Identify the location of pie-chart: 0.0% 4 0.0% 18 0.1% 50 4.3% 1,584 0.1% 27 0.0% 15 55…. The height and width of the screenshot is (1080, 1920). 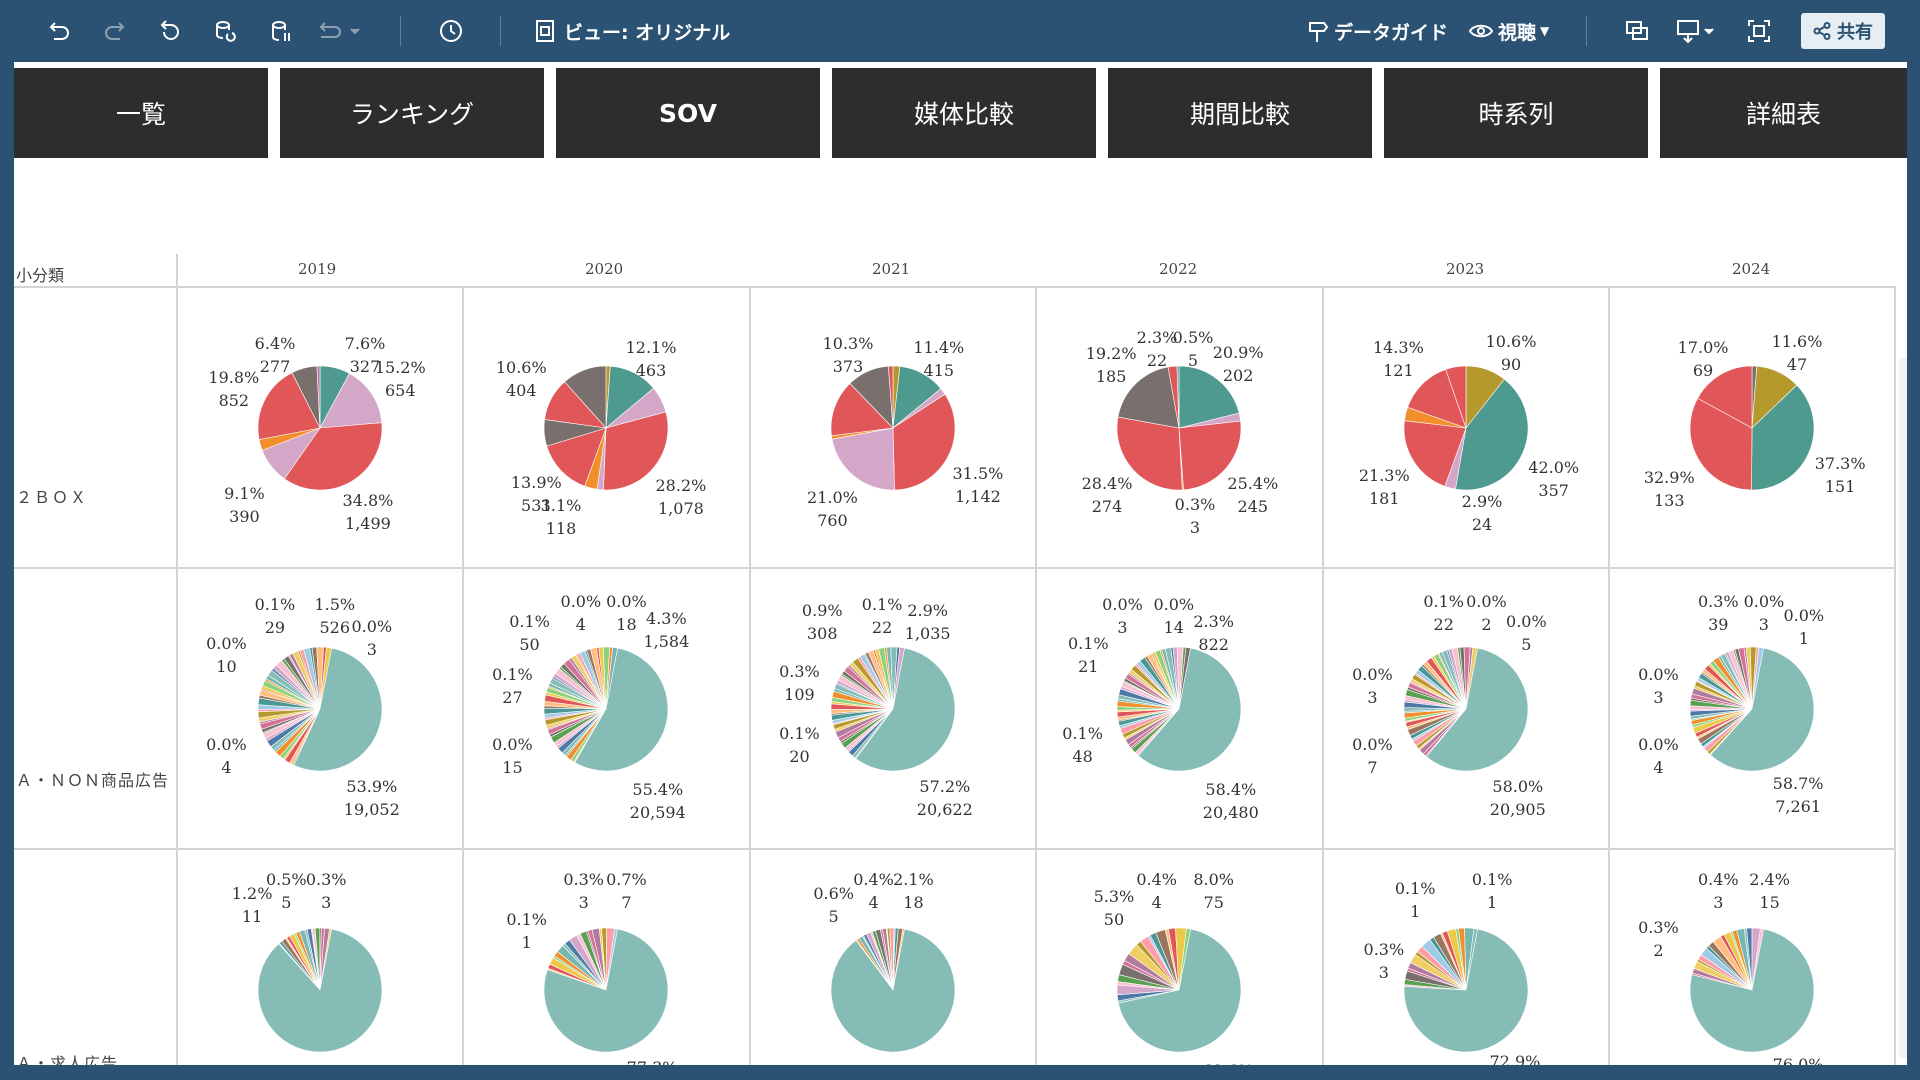
(606, 709).